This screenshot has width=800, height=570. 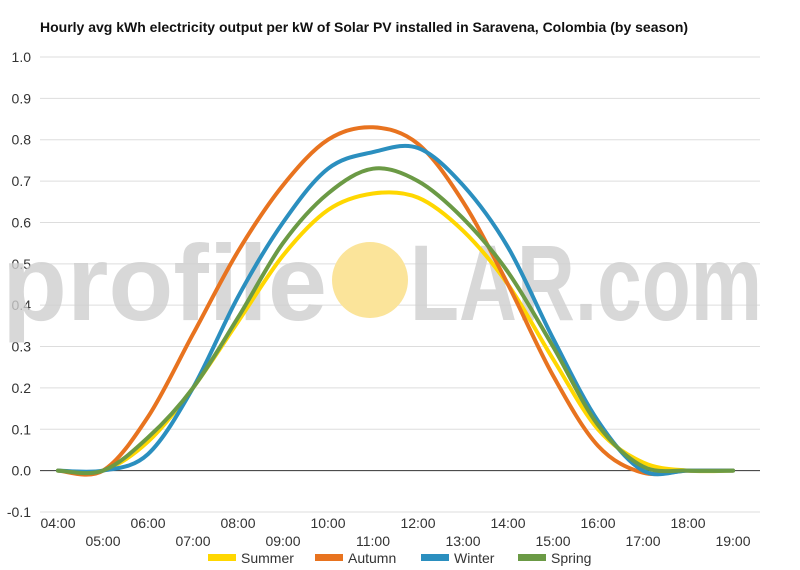 I want to click on y-tick-label: -0.1, so click(x=19, y=512).